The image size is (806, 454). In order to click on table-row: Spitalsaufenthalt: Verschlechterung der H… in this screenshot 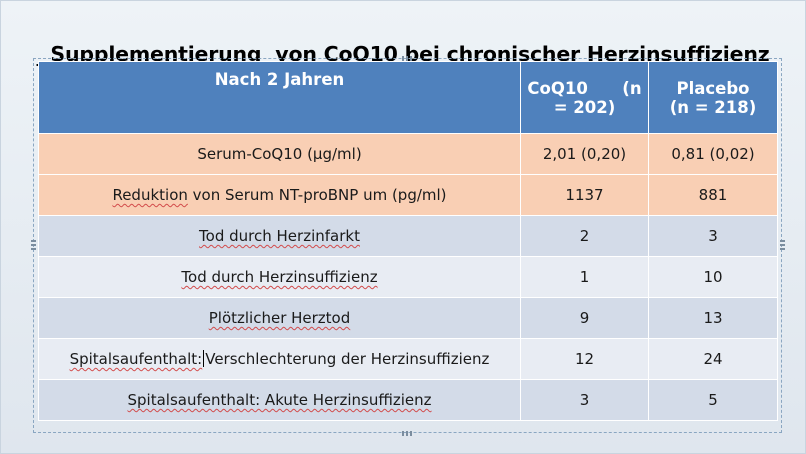, I will do `click(408, 359)`.